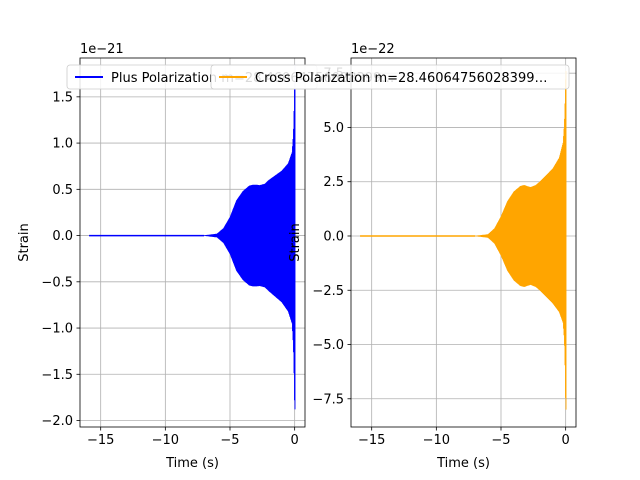  I want to click on y-tick-label: −2.5, so click(328, 291).